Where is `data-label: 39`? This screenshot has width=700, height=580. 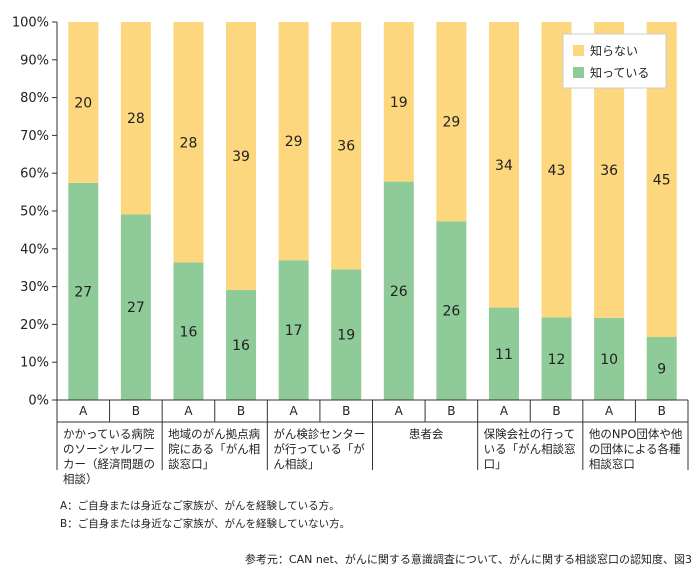
data-label: 39 is located at coordinates (241, 157).